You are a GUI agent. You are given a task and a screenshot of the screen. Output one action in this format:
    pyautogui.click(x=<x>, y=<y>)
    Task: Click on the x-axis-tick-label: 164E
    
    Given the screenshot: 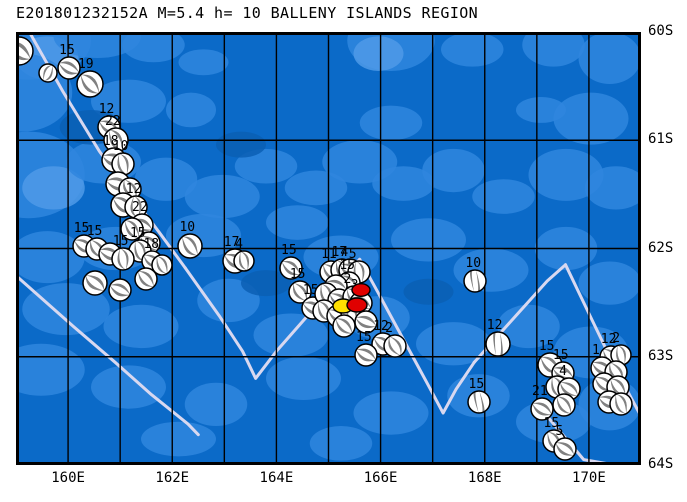 What is the action you would take?
    pyautogui.click(x=276, y=478)
    